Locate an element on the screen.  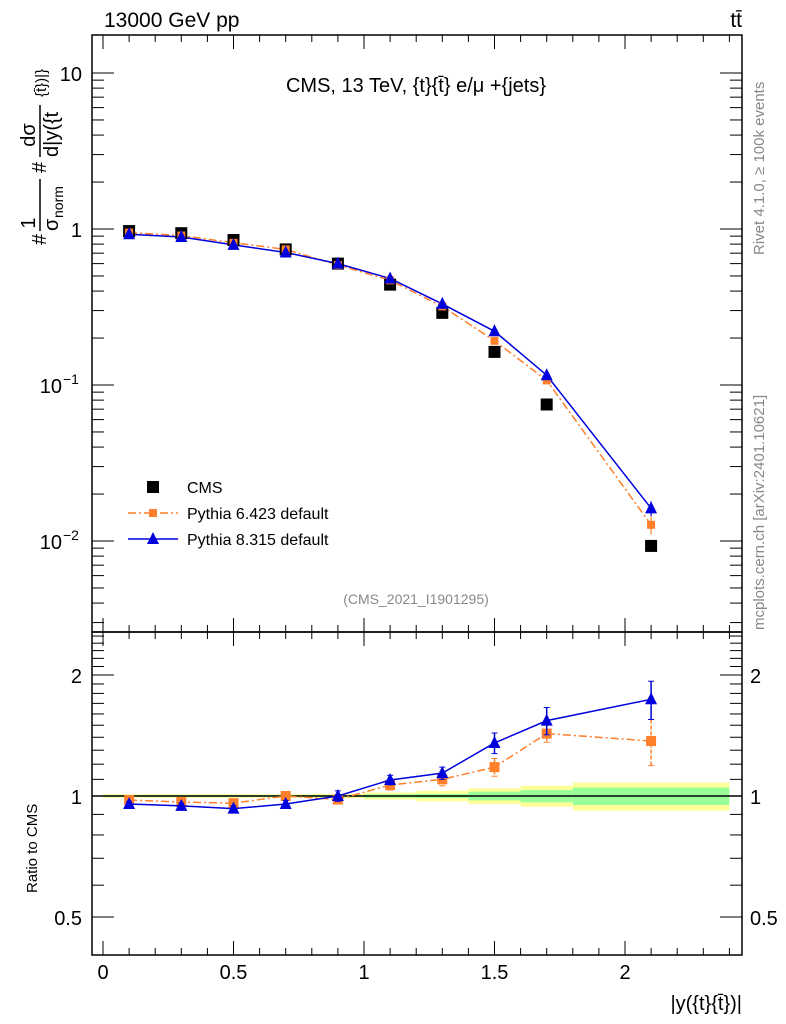
y-label-num2: dσ is located at coordinates (29, 135).